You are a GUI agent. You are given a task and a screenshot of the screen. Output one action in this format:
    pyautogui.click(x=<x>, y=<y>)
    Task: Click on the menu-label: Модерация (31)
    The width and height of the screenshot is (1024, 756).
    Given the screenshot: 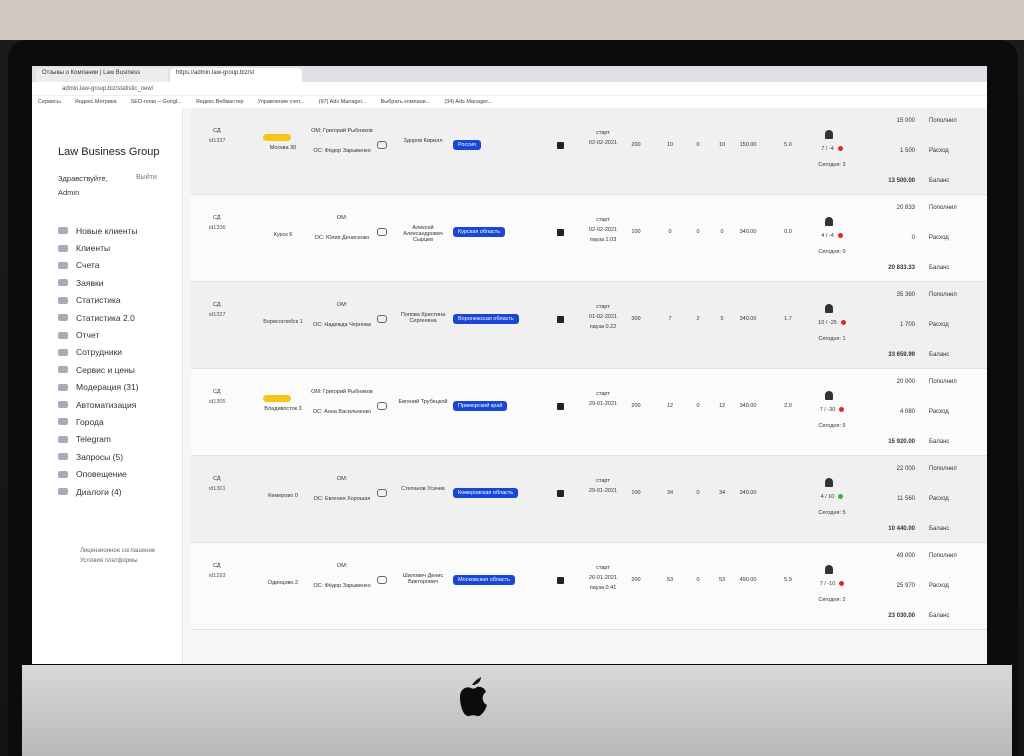 What is the action you would take?
    pyautogui.click(x=107, y=387)
    